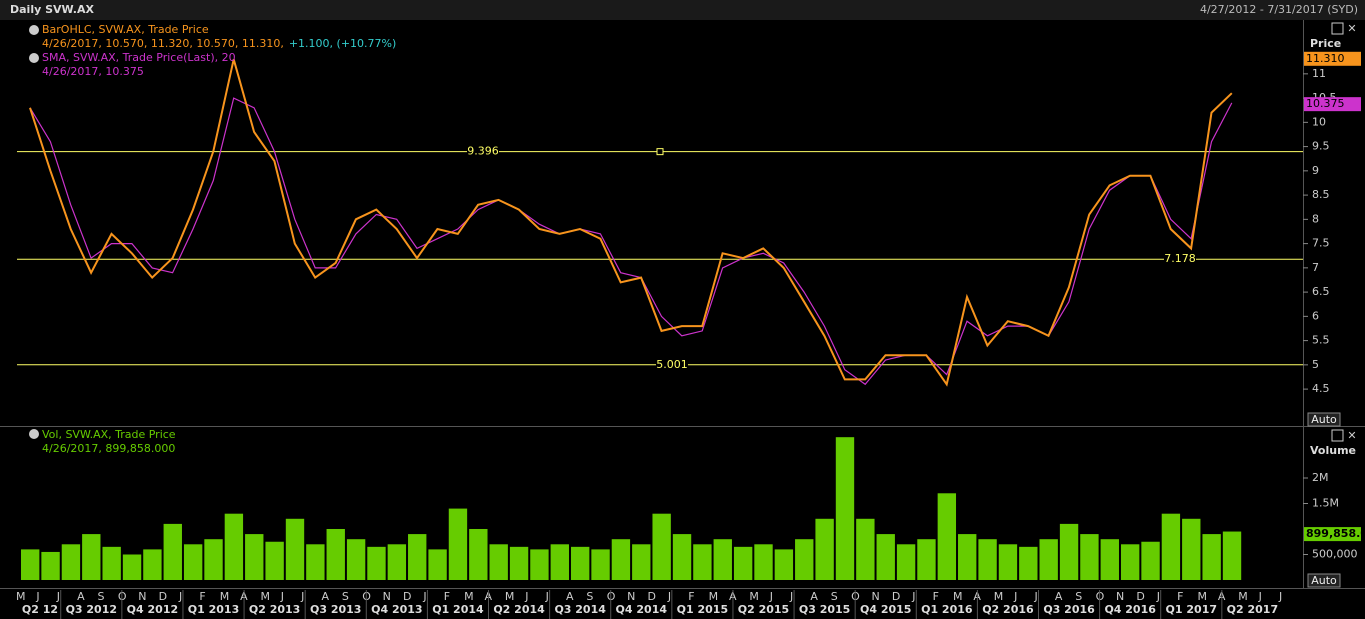 The height and width of the screenshot is (619, 1365). Describe the element at coordinates (1325, 103) in the screenshot. I see `last-value-label: 10.375` at that location.